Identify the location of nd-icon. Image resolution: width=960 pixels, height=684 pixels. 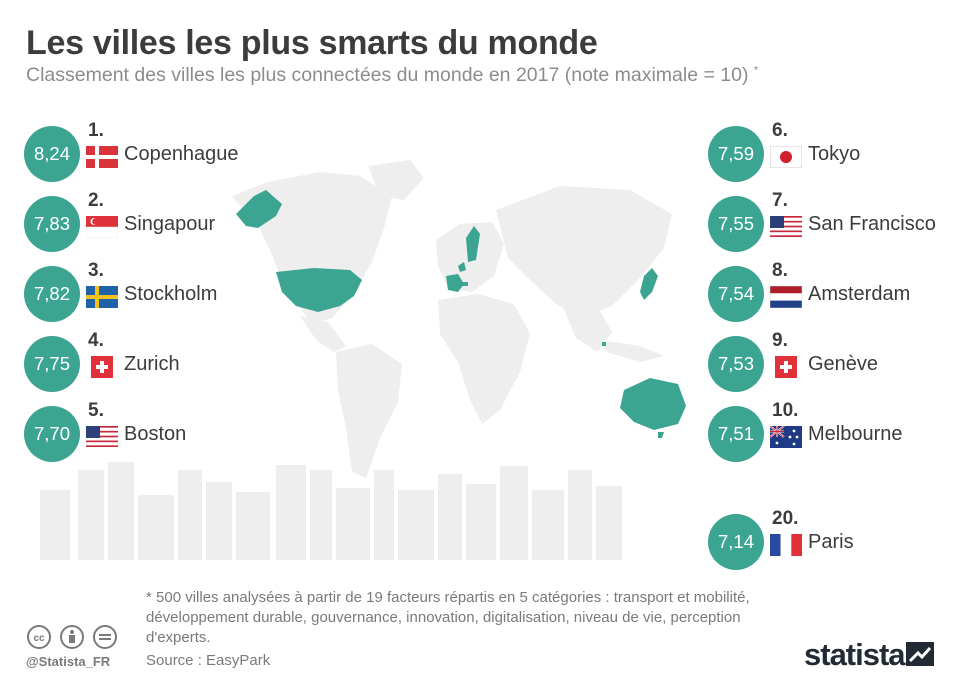
(105, 637).